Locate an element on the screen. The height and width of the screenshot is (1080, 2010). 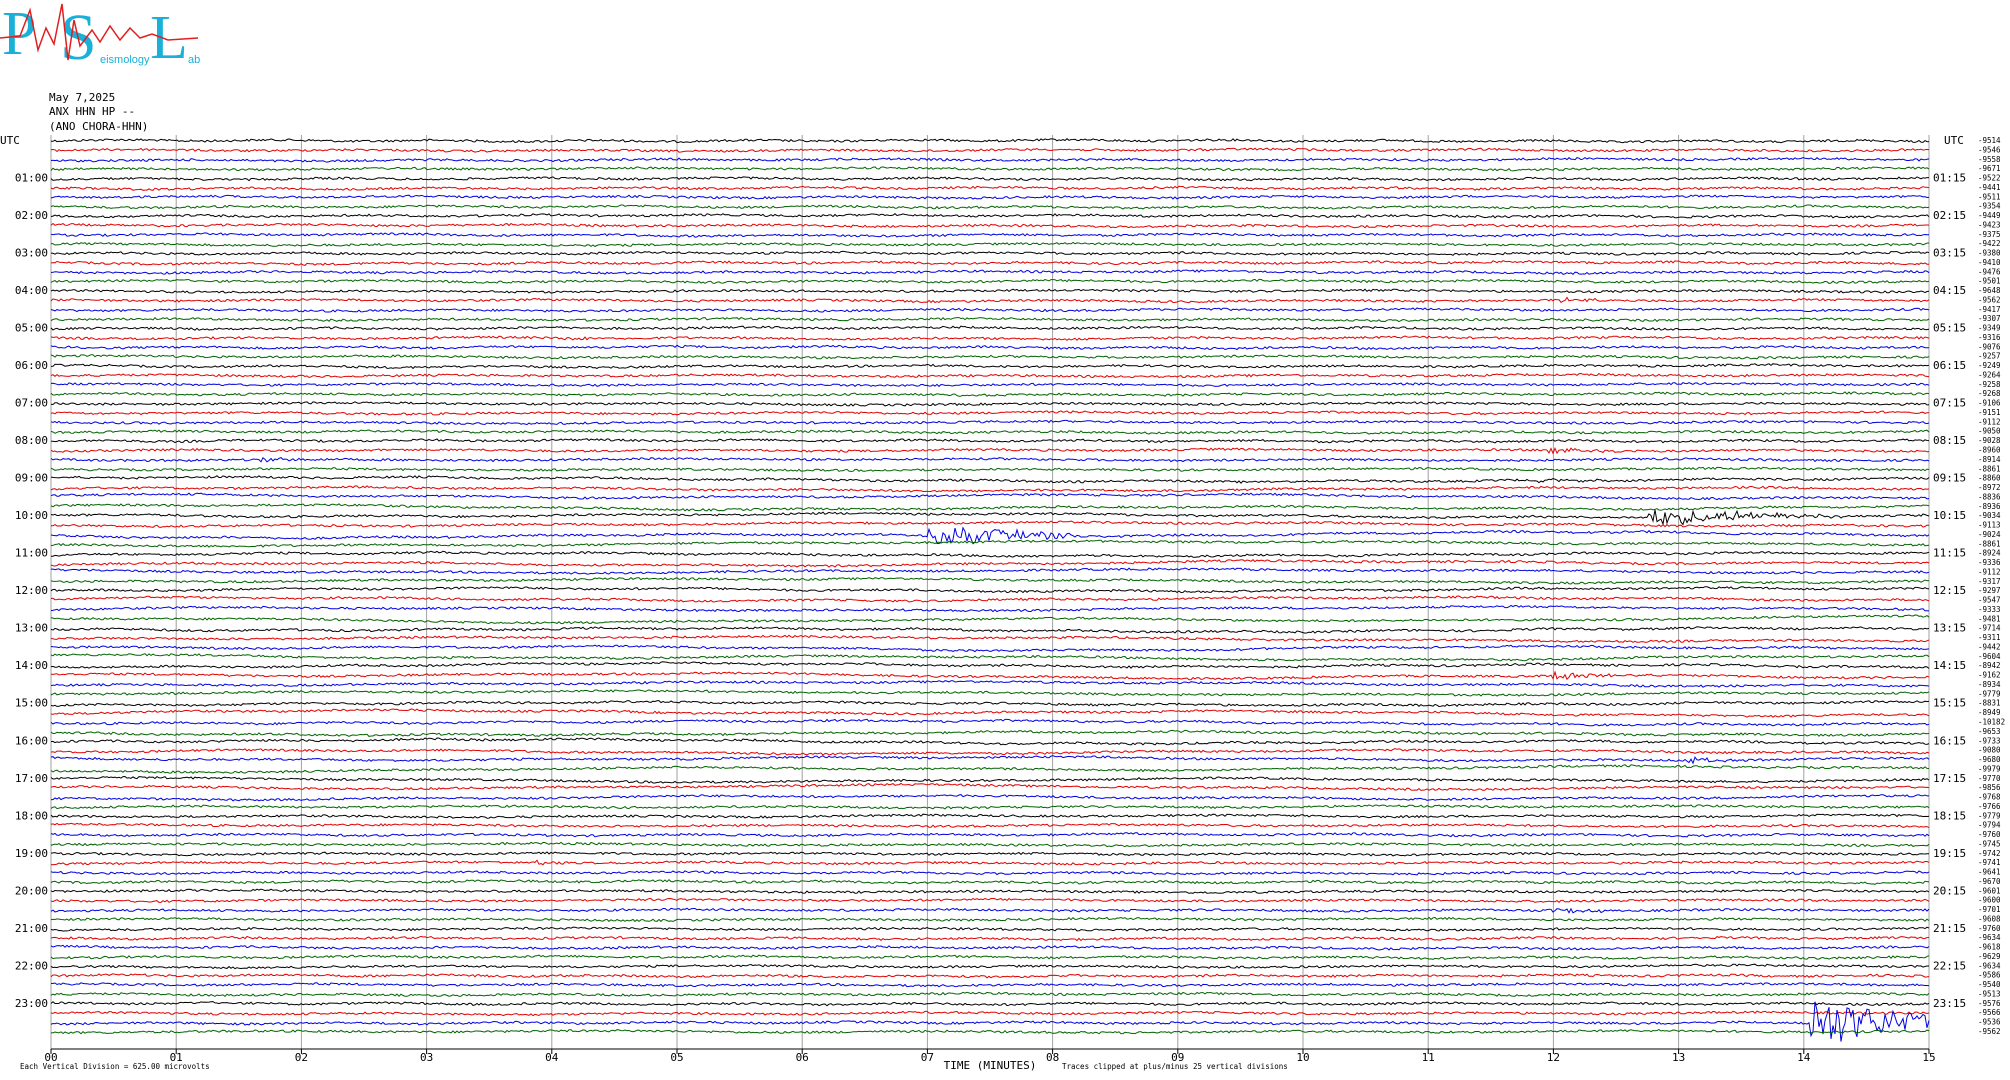
row-label: 19:00 is located at coordinates (31, 853).